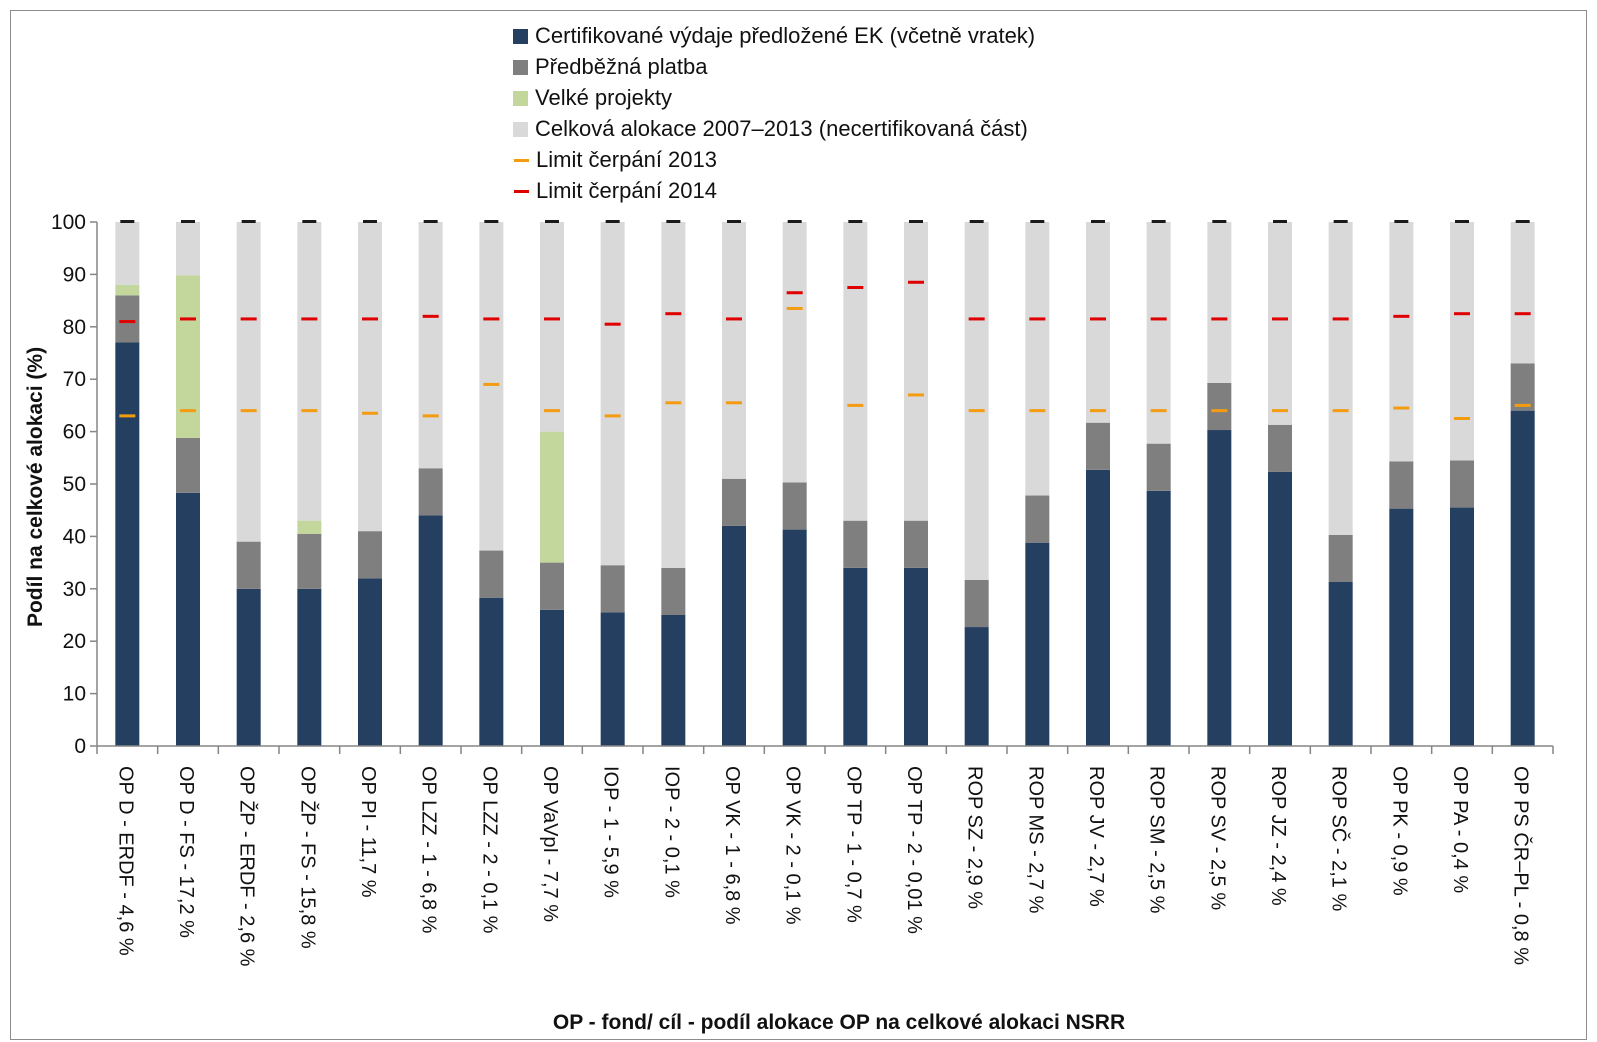 The image size is (1597, 1042). Describe the element at coordinates (671, 832) in the screenshot. I see `x-category-label-10: IOP - 2 - 0,1 %` at that location.